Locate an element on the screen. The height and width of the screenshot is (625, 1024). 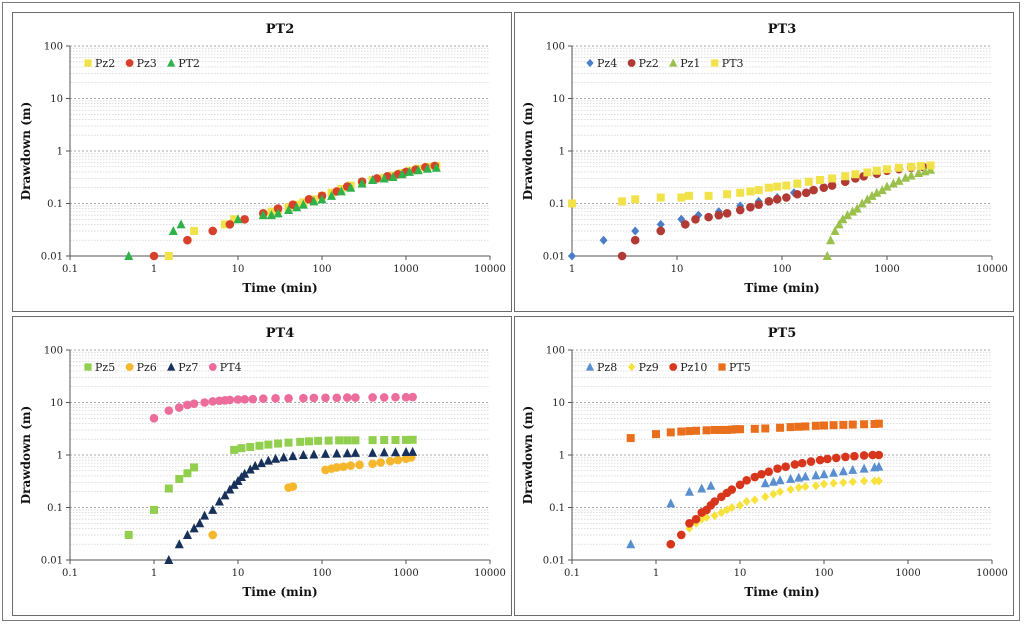
y-tick-label: 10 is located at coordinates (558, 403).